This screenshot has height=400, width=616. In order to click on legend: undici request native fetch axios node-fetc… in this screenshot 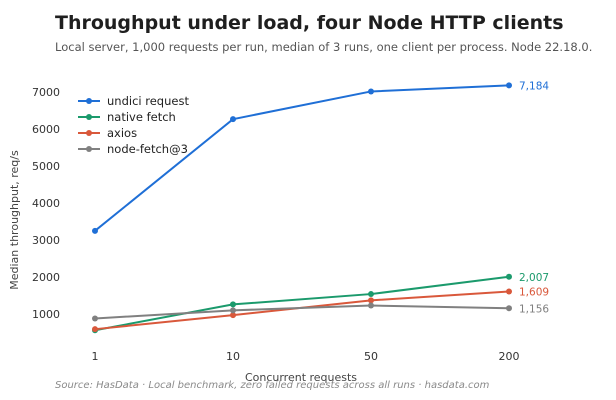, I will do `click(133, 125)`.